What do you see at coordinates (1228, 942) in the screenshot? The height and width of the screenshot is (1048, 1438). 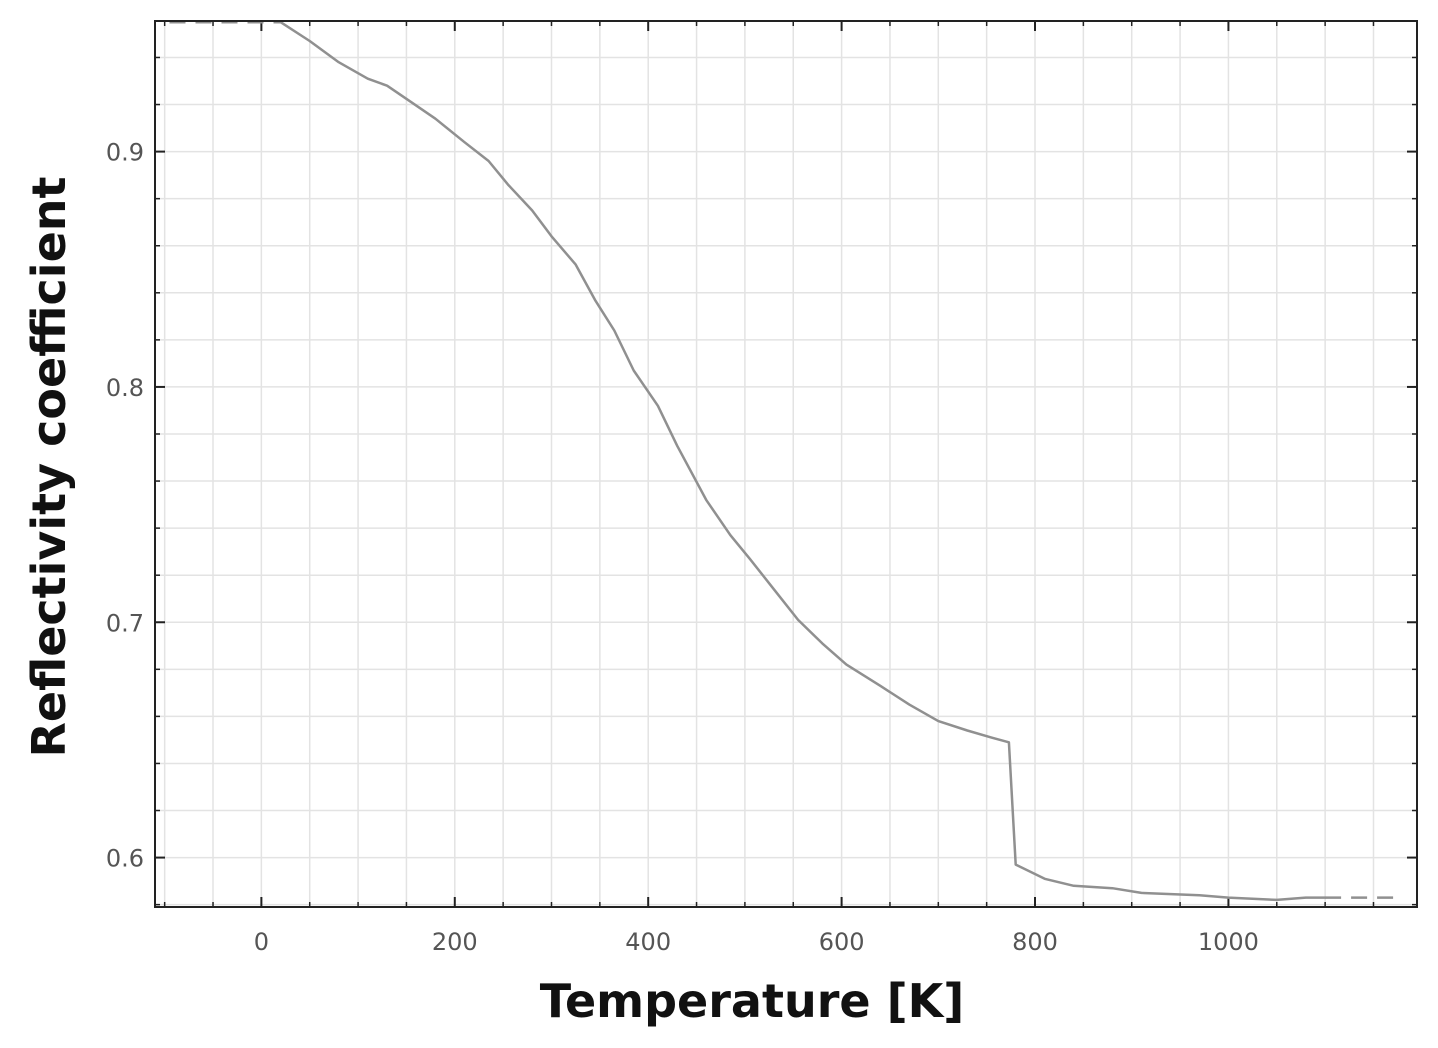 I see `x-tick-label: 1000` at bounding box center [1228, 942].